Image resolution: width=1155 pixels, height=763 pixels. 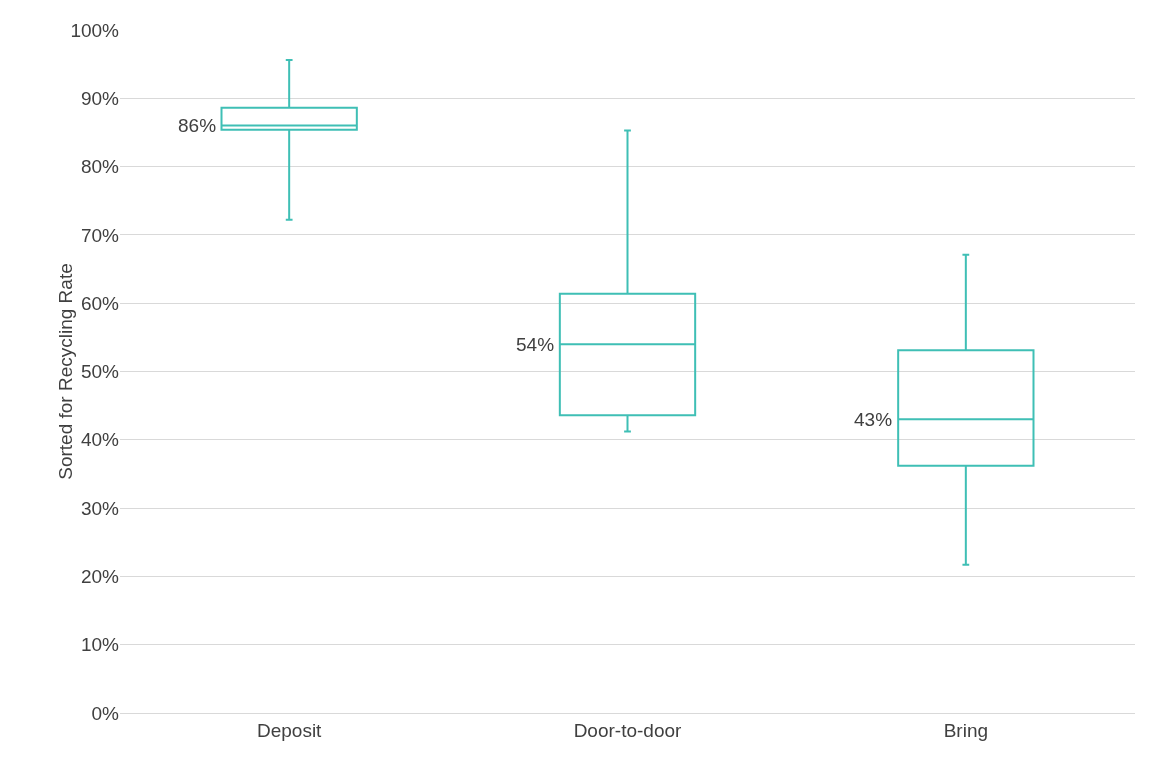 I want to click on y-tick-label: 50%, so click(x=100, y=372).